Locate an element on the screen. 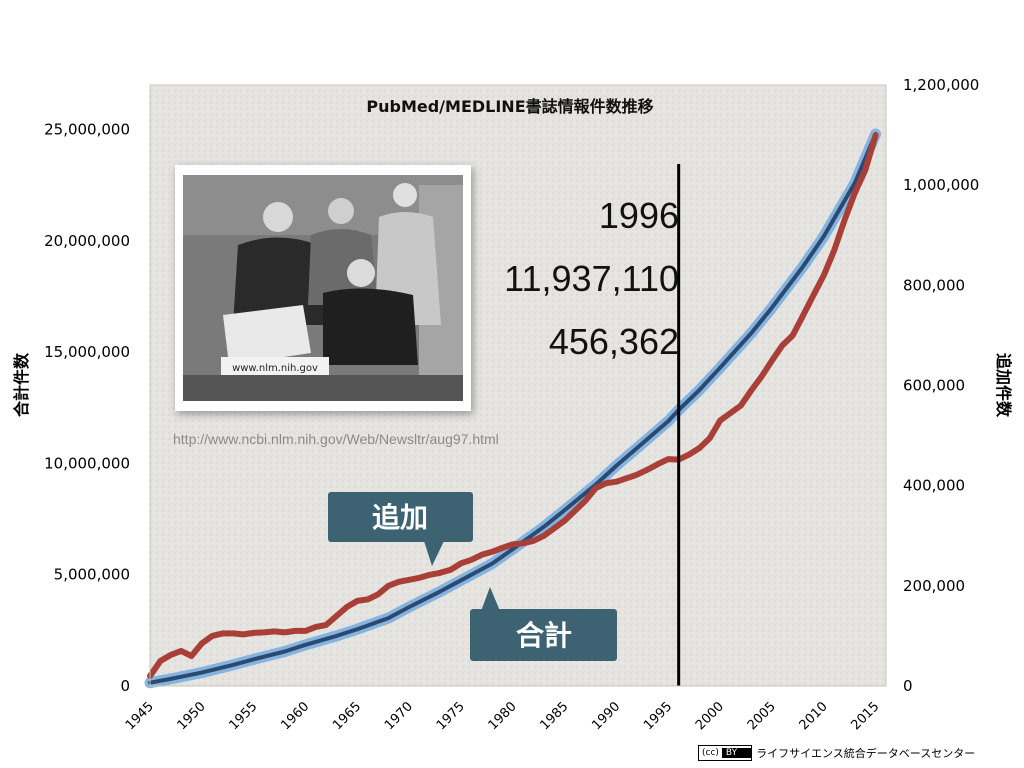 The height and width of the screenshot is (768, 1024). y-left-tick-label: 15,000,000 is located at coordinates (87, 352).